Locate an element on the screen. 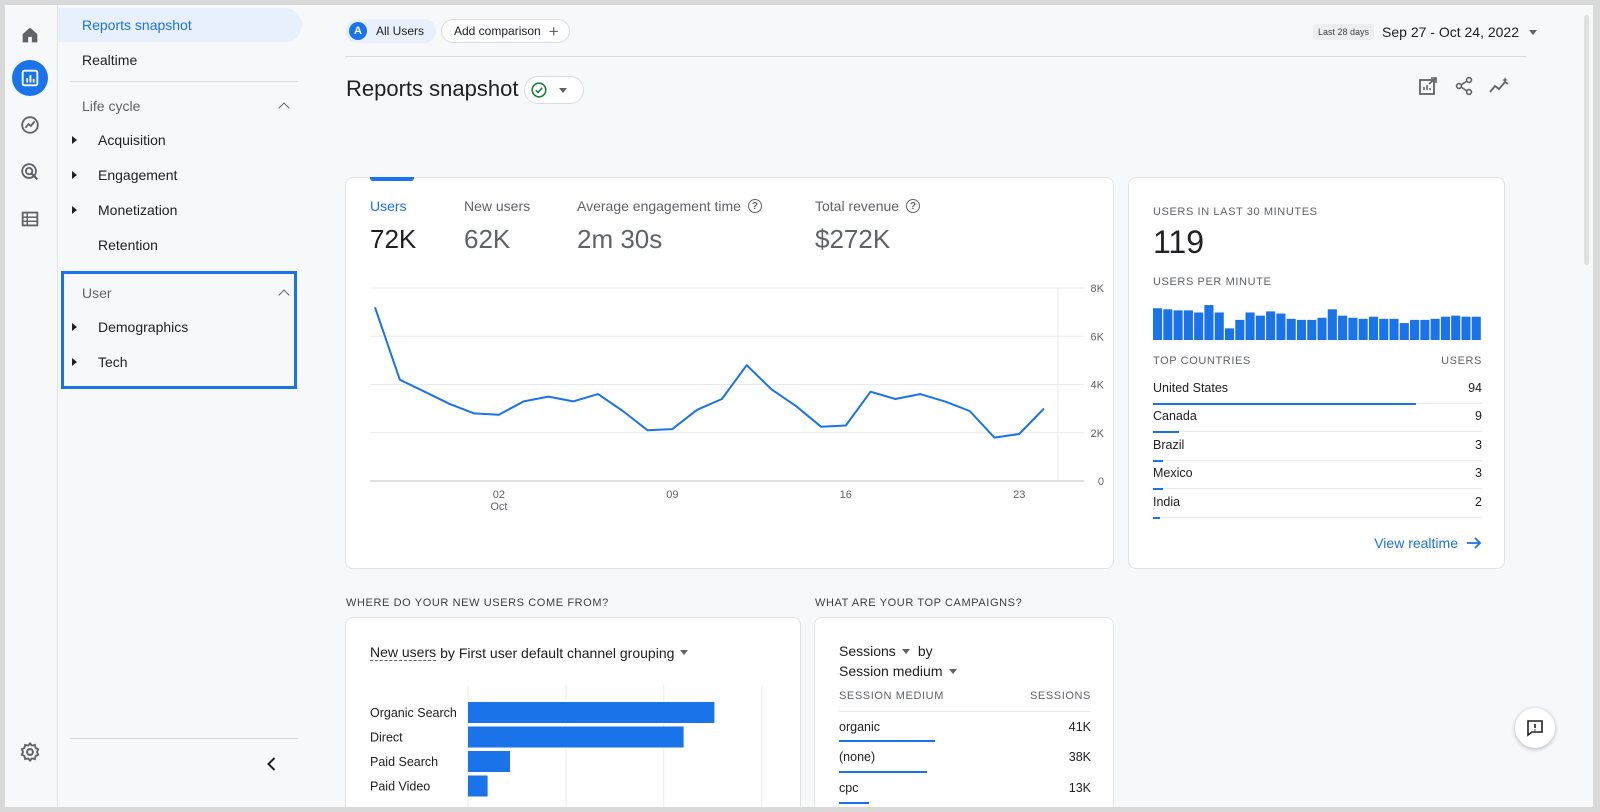 Image resolution: width=1600 pixels, height=812 pixels. campaign-row: organic 41K is located at coordinates (965, 726).